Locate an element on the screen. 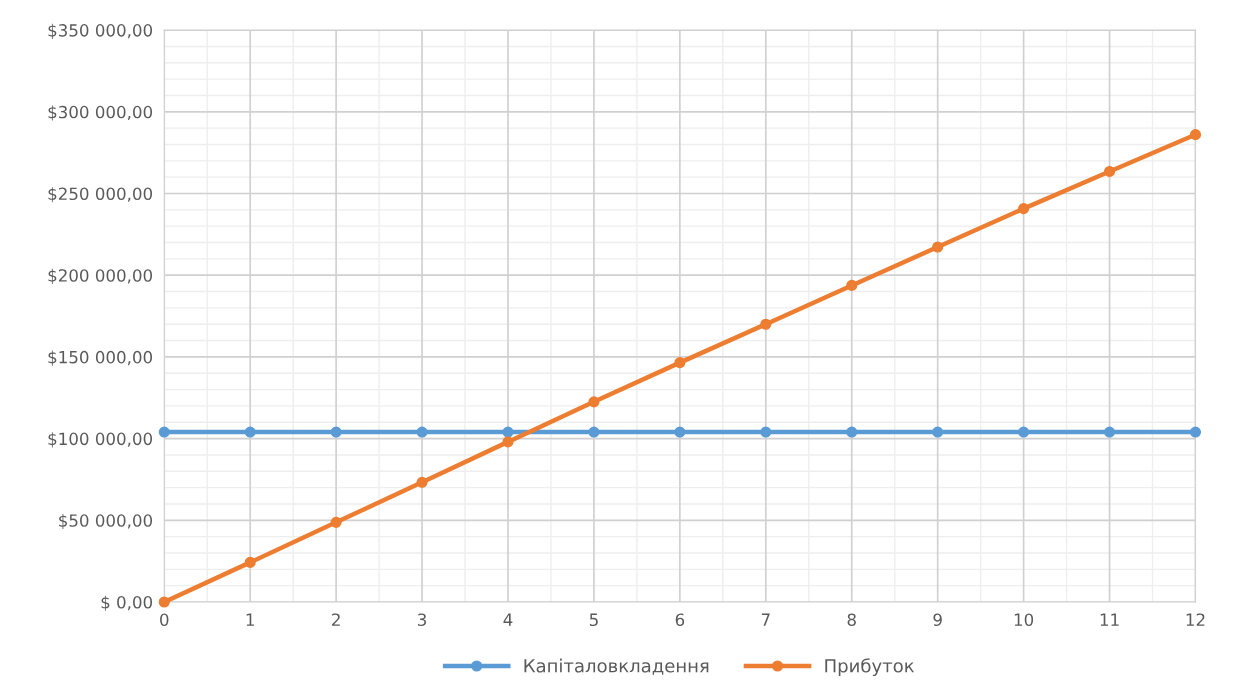 The image size is (1235, 700). x-tick-label: 10 is located at coordinates (1024, 620).